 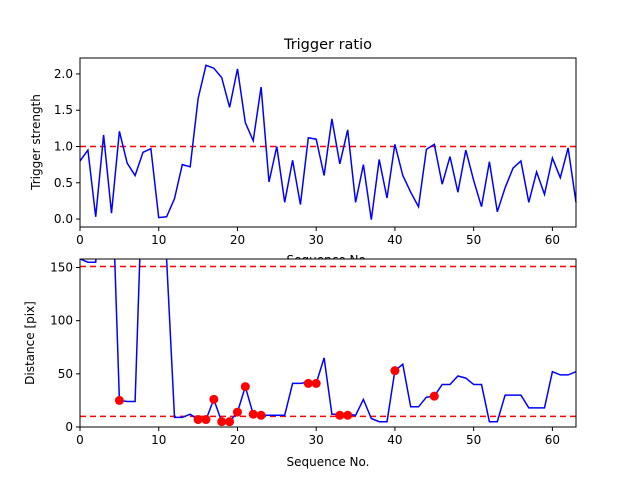 I want to click on y-tick-label: 1.5, so click(x=63, y=110).